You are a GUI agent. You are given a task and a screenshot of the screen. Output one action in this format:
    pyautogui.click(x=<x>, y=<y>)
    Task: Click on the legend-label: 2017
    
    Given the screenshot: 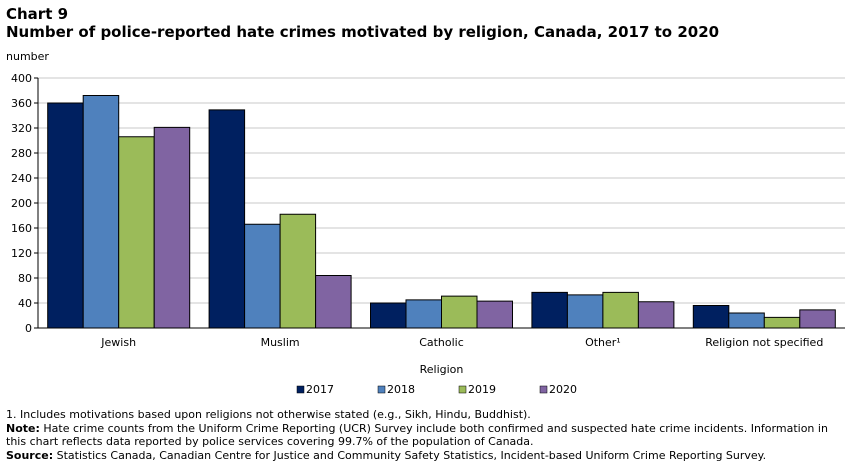 What is the action you would take?
    pyautogui.click(x=320, y=389)
    